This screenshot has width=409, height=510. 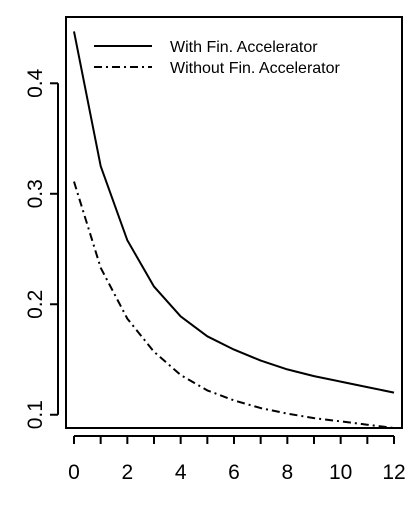 I want to click on x-tick-label-12: 12, so click(x=393, y=472).